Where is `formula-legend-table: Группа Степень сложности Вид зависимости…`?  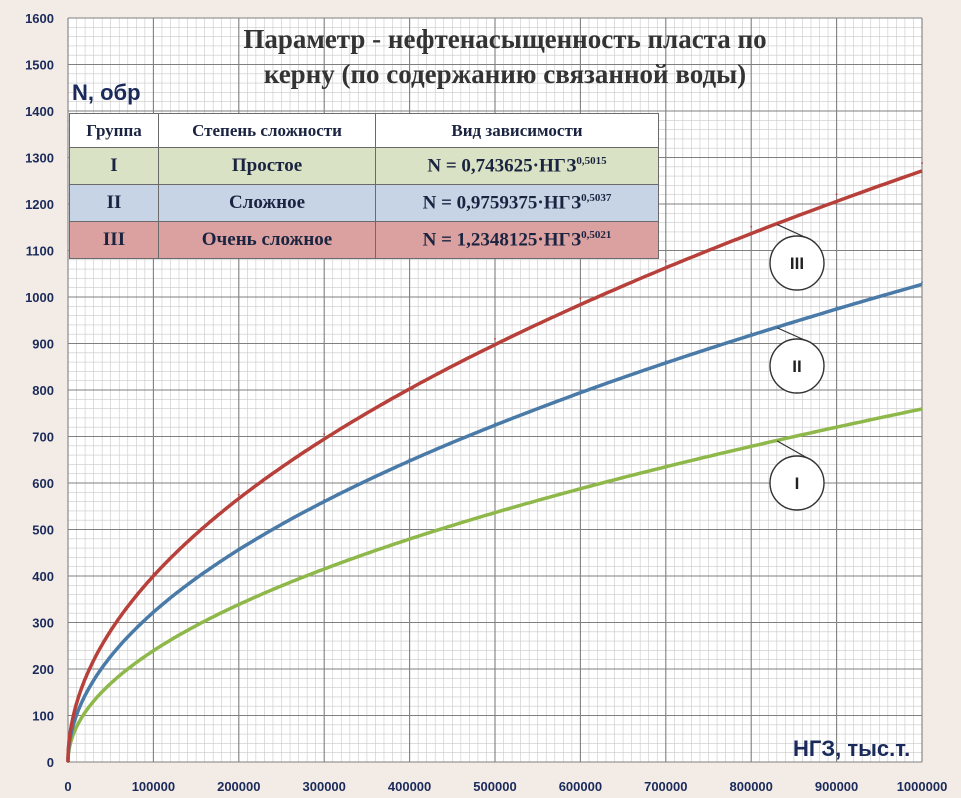 formula-legend-table: Группа Степень сложности Вид зависимости… is located at coordinates (364, 186).